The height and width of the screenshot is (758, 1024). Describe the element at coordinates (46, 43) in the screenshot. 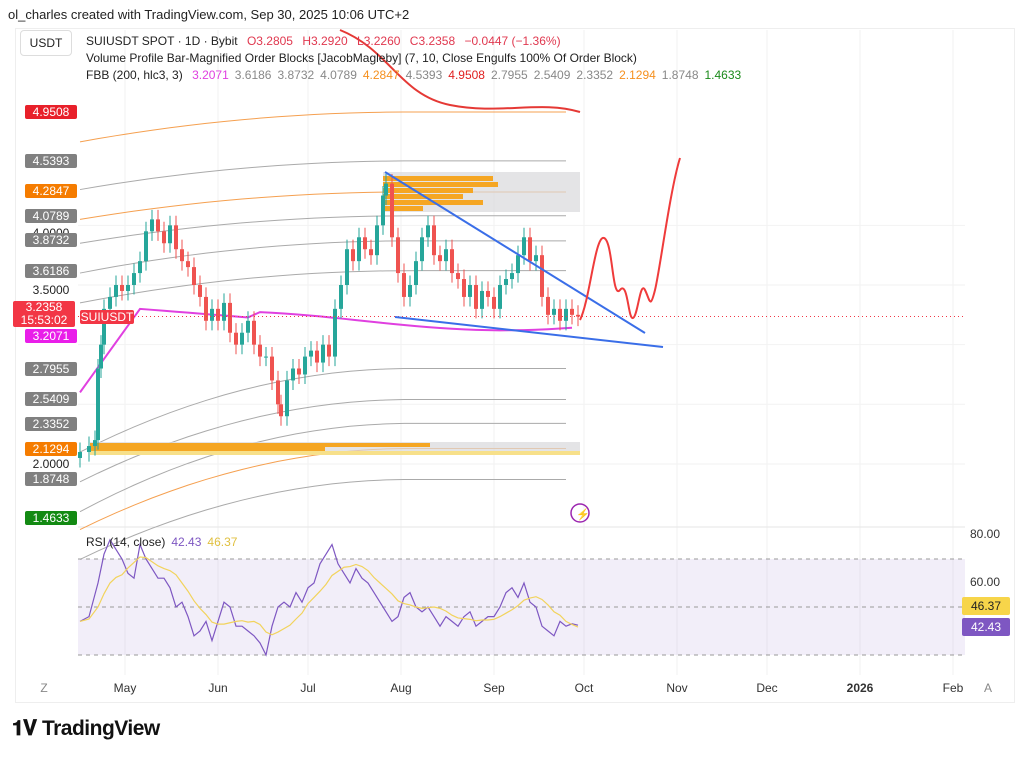

I see `currency-button: USDT` at that location.